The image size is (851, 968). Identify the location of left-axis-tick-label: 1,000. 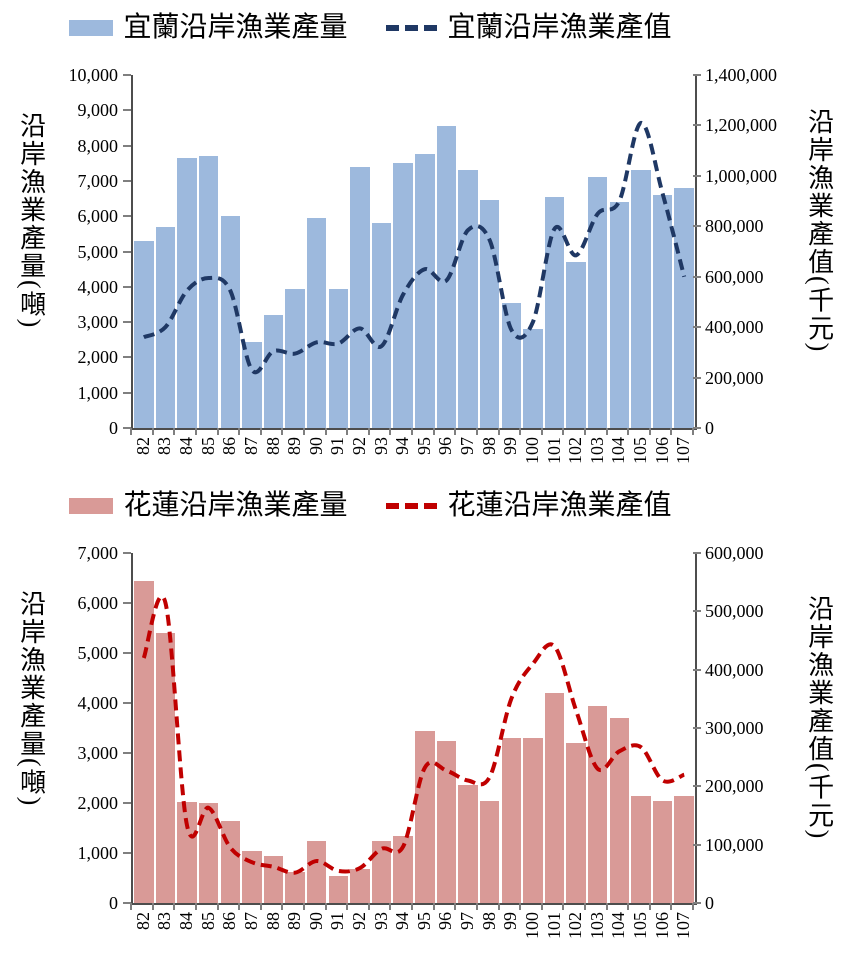
(98, 392).